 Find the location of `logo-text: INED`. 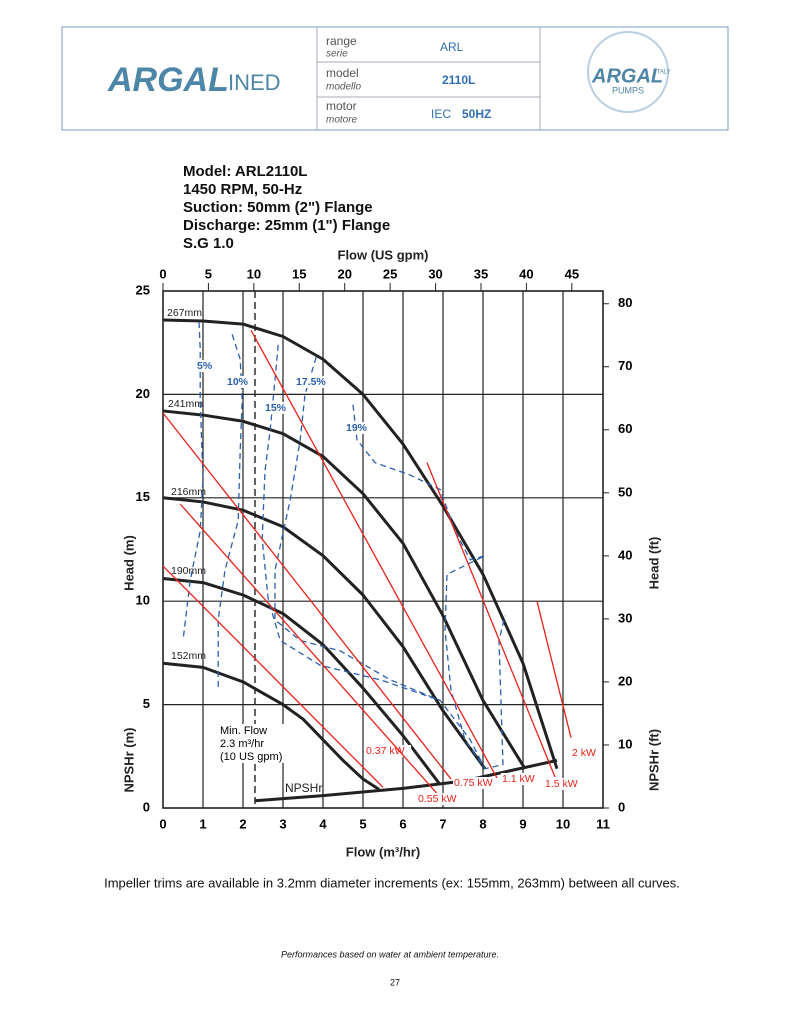

logo-text: INED is located at coordinates (254, 82).